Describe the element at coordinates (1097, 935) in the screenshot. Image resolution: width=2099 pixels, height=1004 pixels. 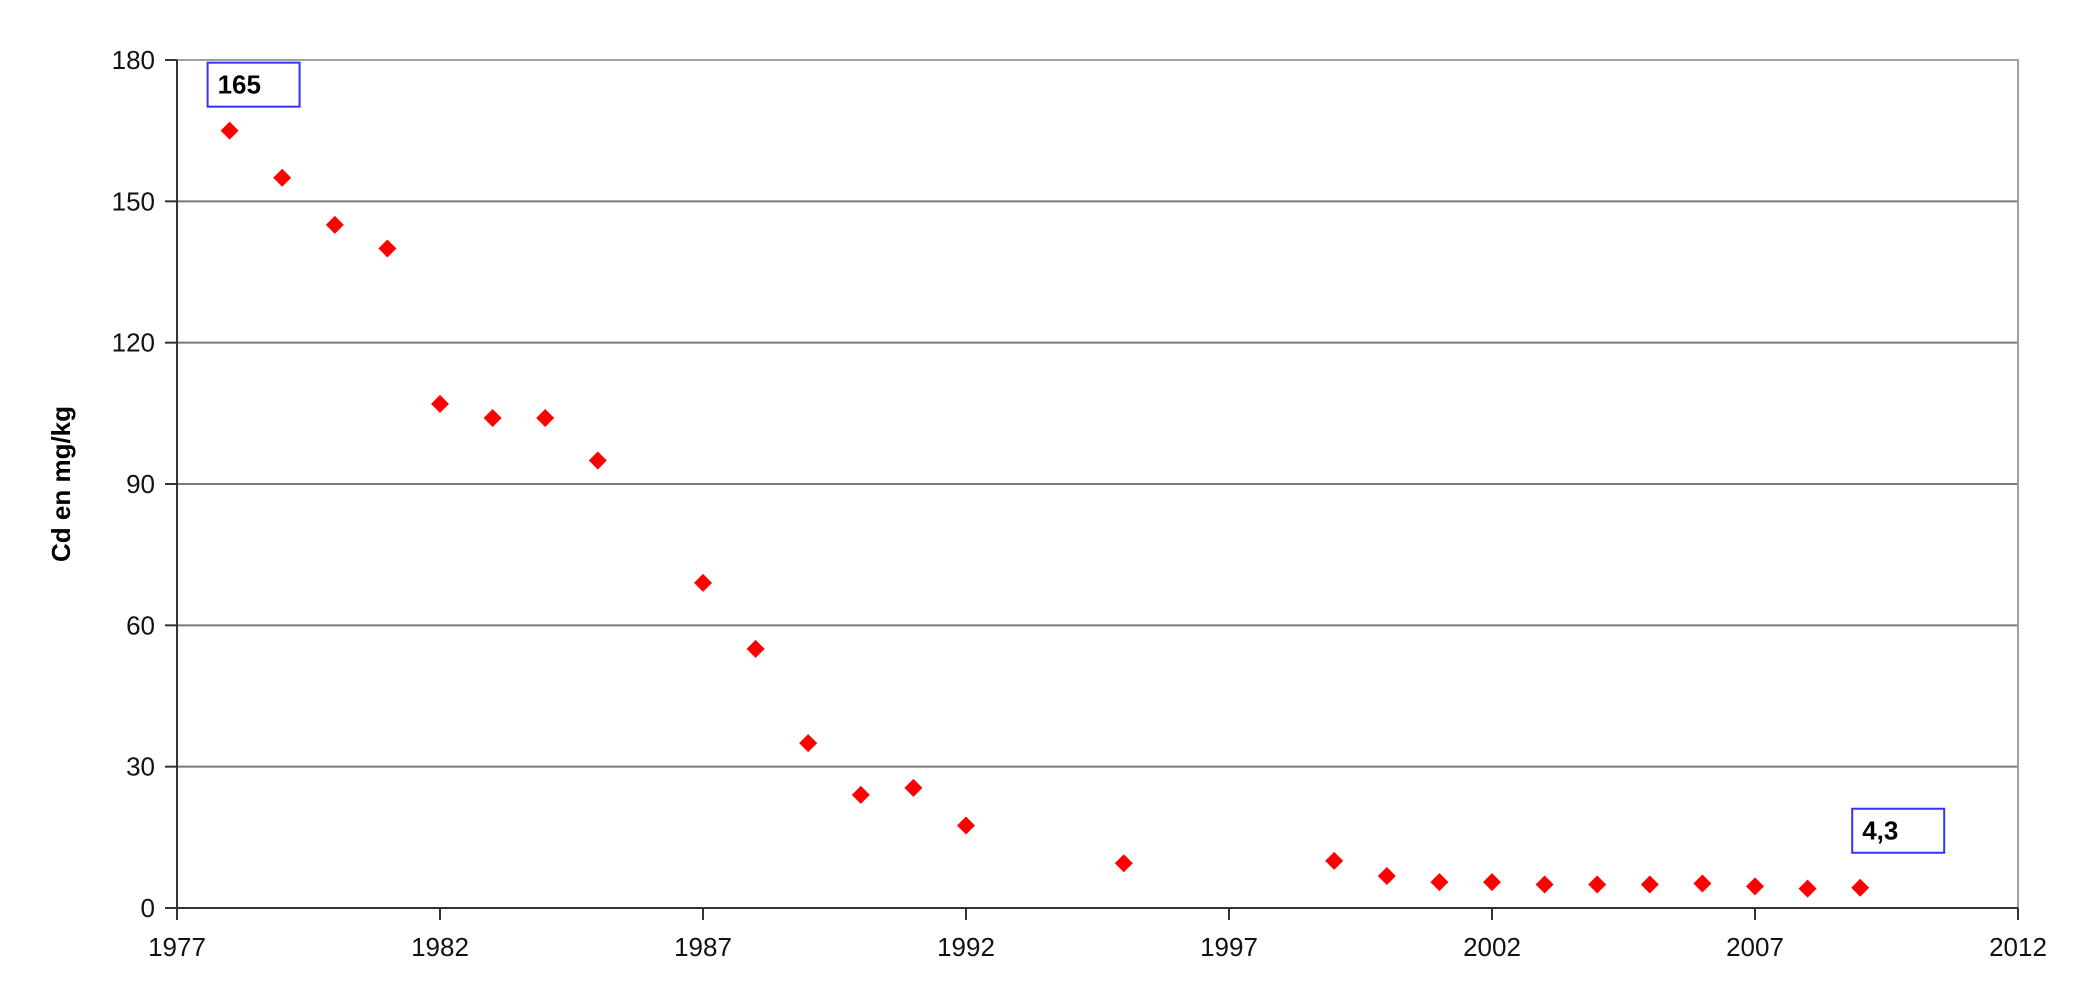
I see `x-tick-labels: 1977 1982 1987 1992 1997 2002 2007 2012` at that location.